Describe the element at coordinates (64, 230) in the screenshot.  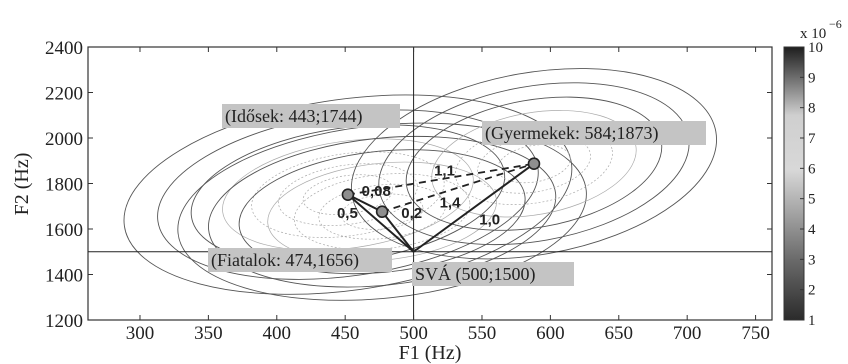
I see `y-tick-label: 1600` at that location.